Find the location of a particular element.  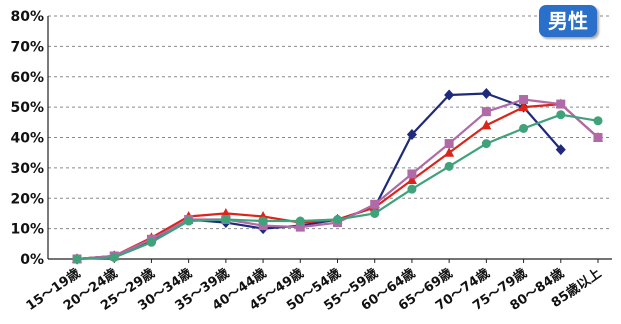

y-tick-label: 50% is located at coordinates (27, 108).